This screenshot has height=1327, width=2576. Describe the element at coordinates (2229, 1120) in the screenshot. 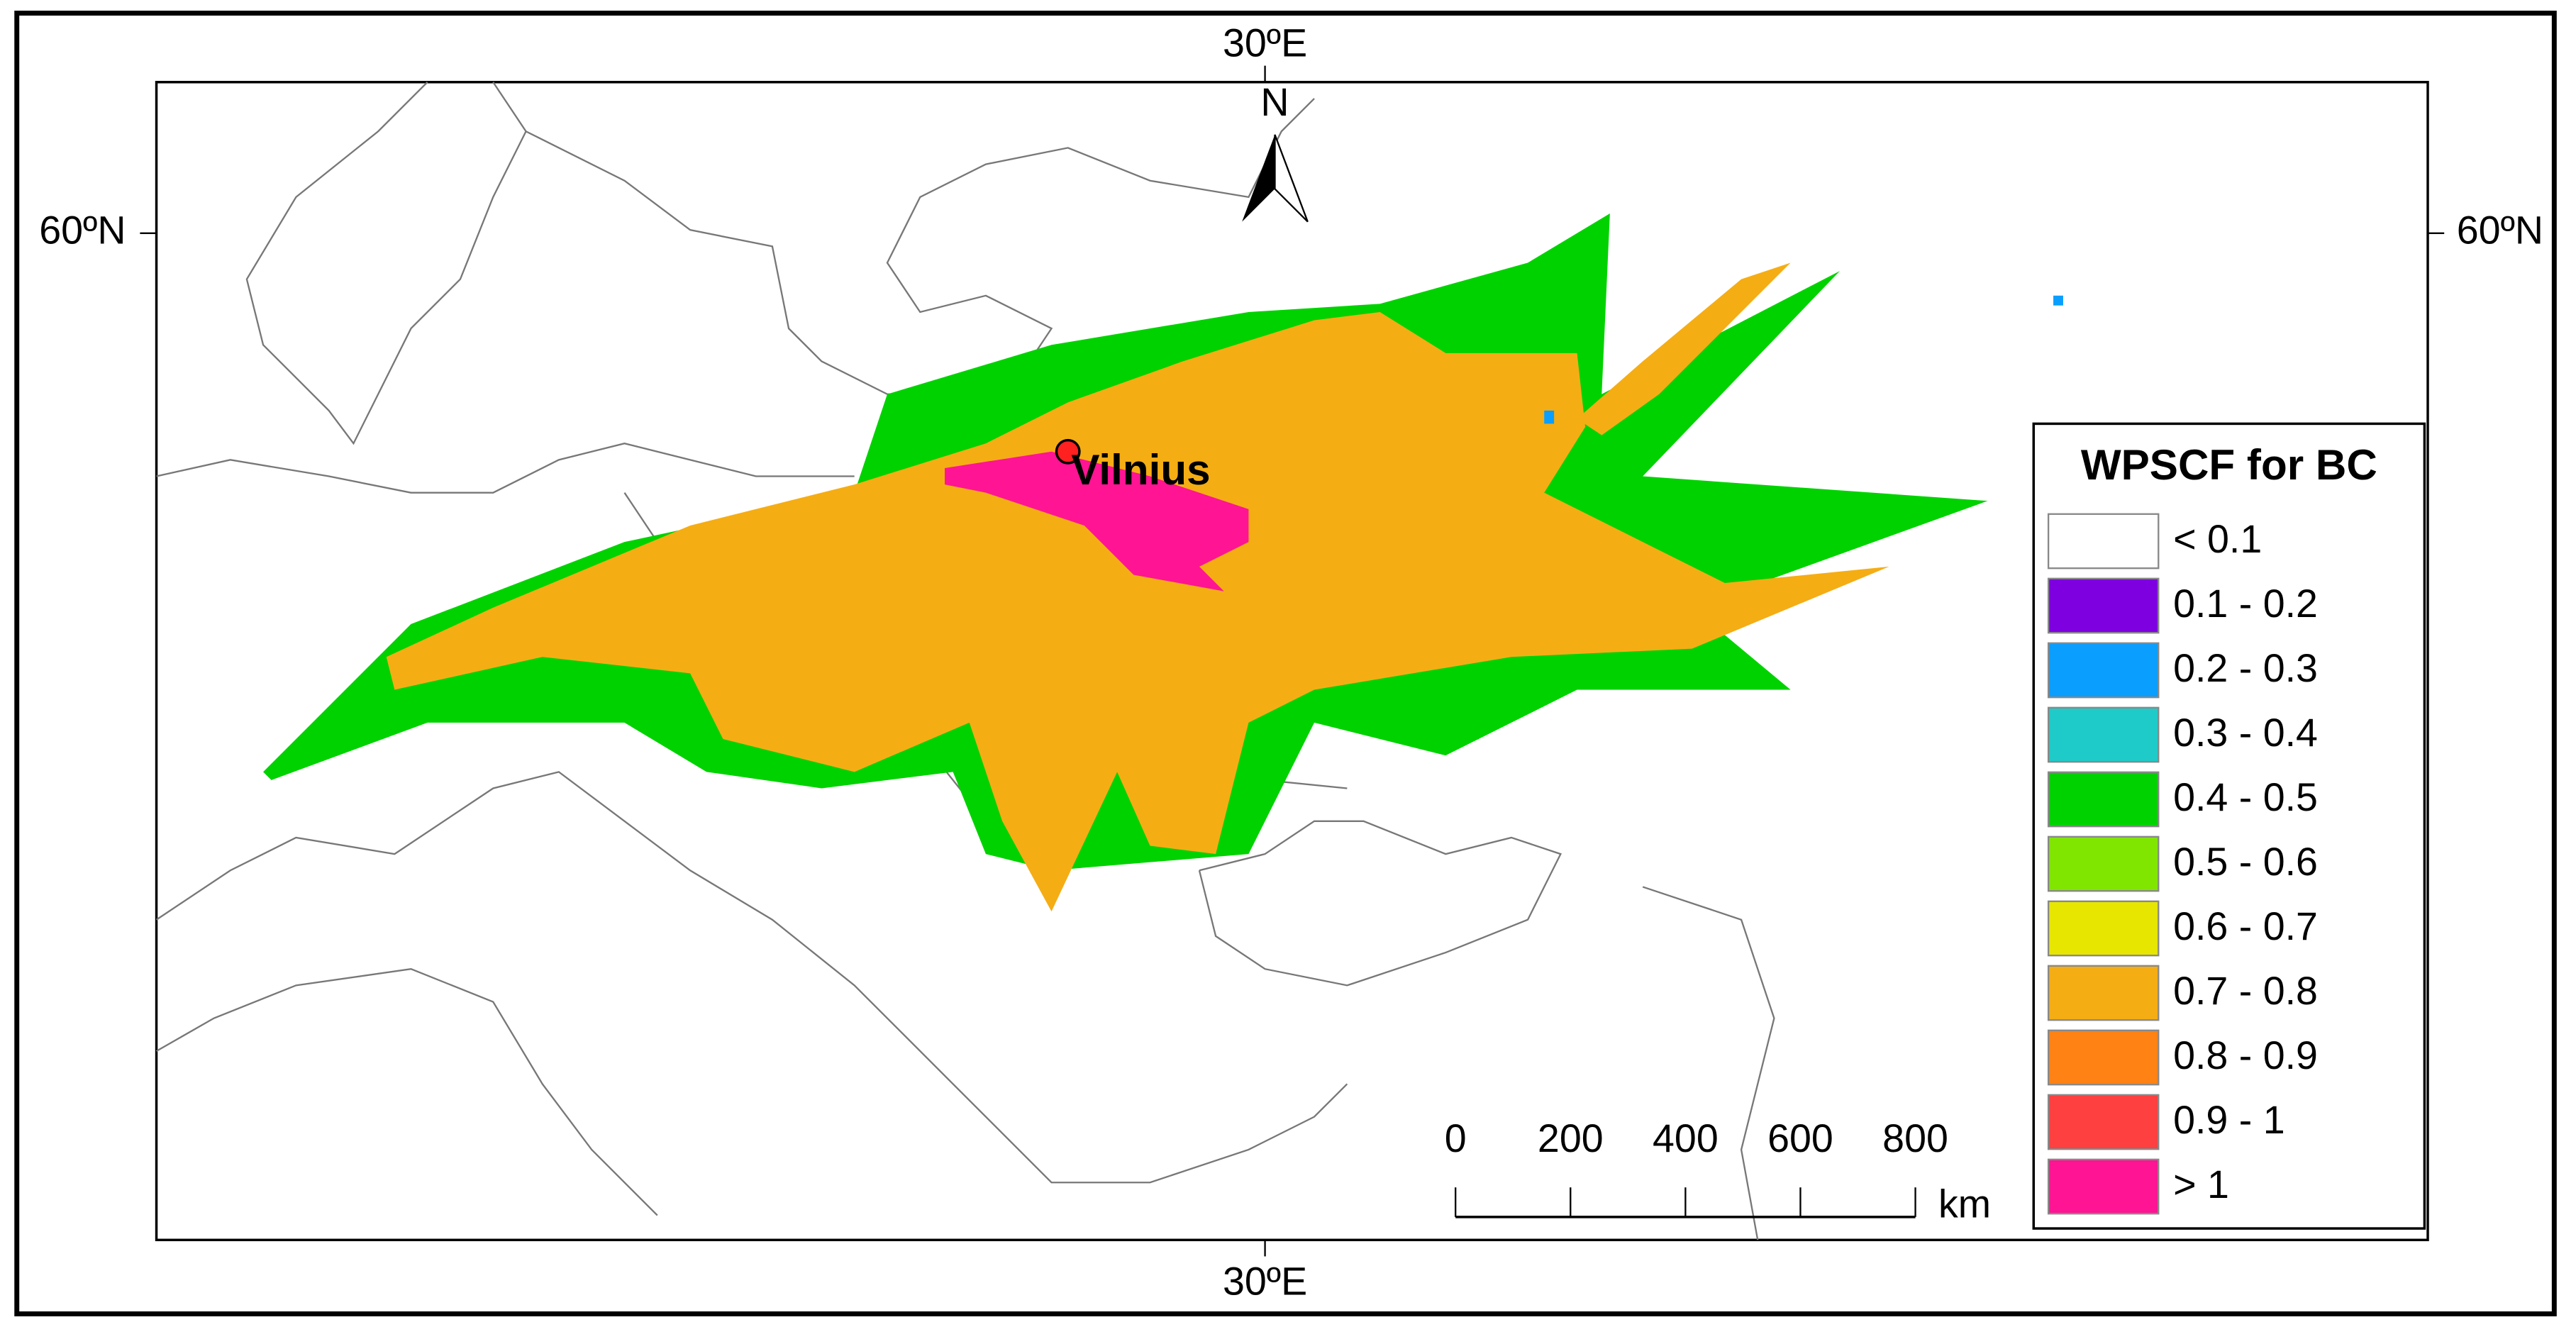

I see `legend-label: 0.9 - 1` at that location.